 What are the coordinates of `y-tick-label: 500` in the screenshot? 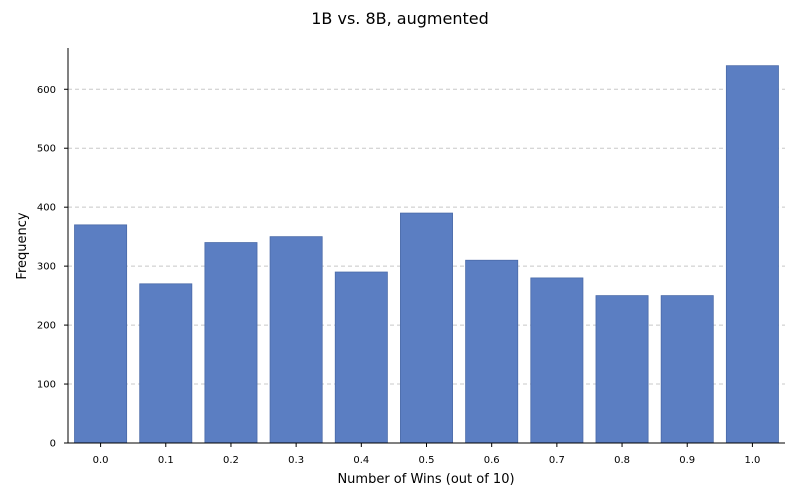 It's located at (46, 149).